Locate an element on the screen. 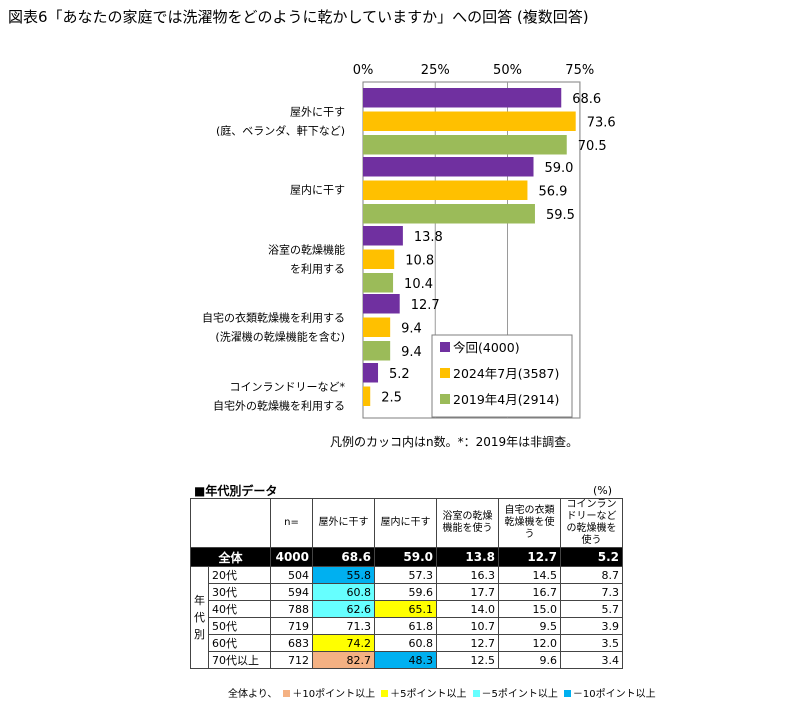 Image resolution: width=810 pixels, height=724 pixels. legend-label: 今回(4000) is located at coordinates (486, 347).